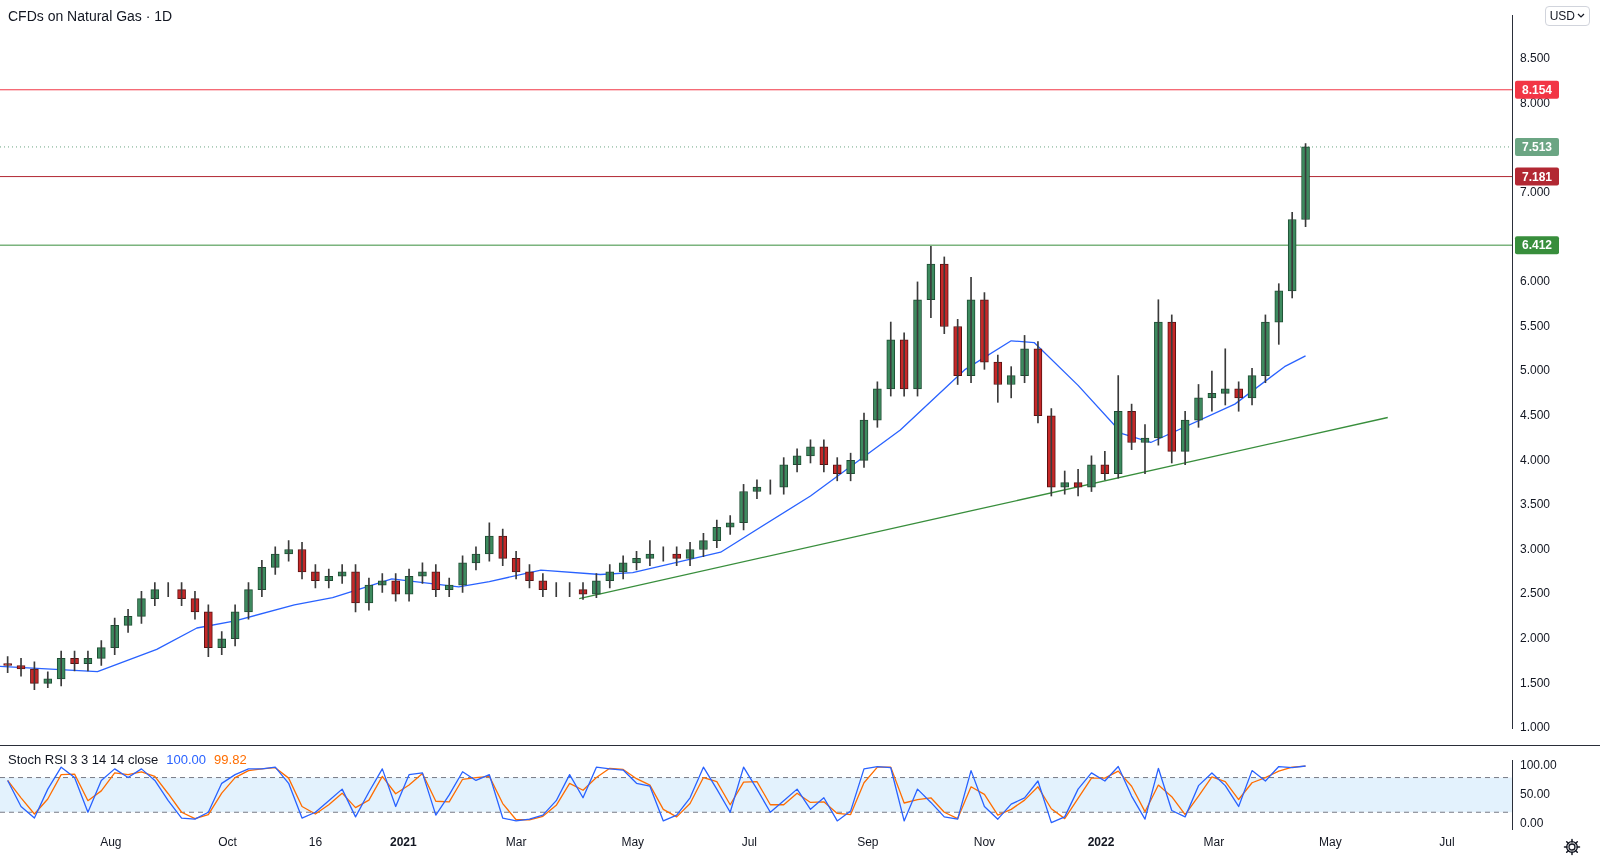 The height and width of the screenshot is (860, 1600). What do you see at coordinates (90, 16) in the screenshot?
I see `chart-title: CFDs on Natural Gas · 1D` at bounding box center [90, 16].